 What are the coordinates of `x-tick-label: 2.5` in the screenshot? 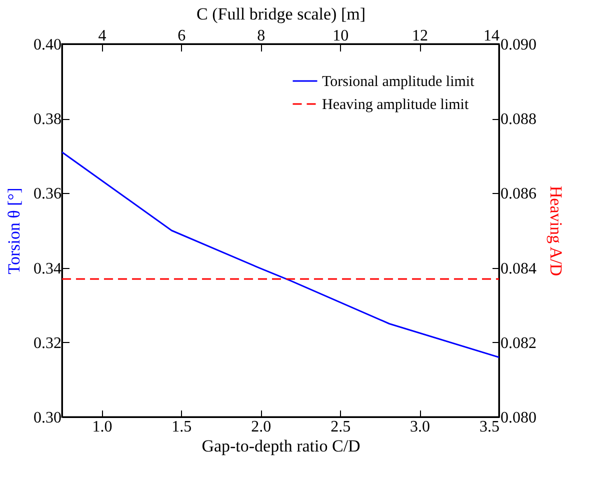 It's located at (340, 427).